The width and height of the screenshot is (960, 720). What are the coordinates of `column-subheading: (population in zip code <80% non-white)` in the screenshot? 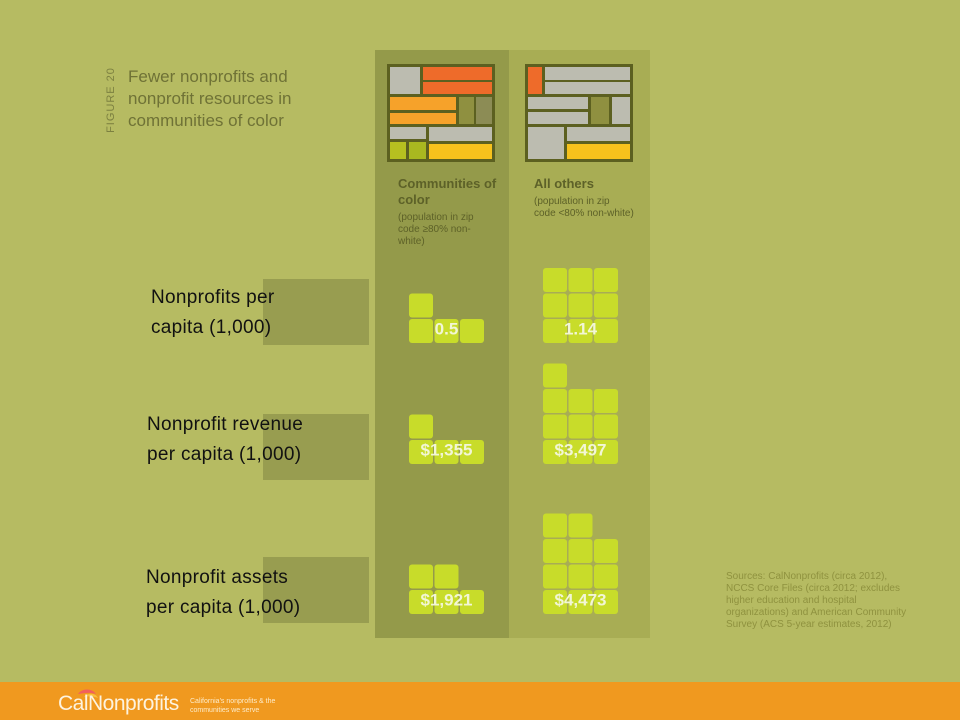 It's located at (584, 207).